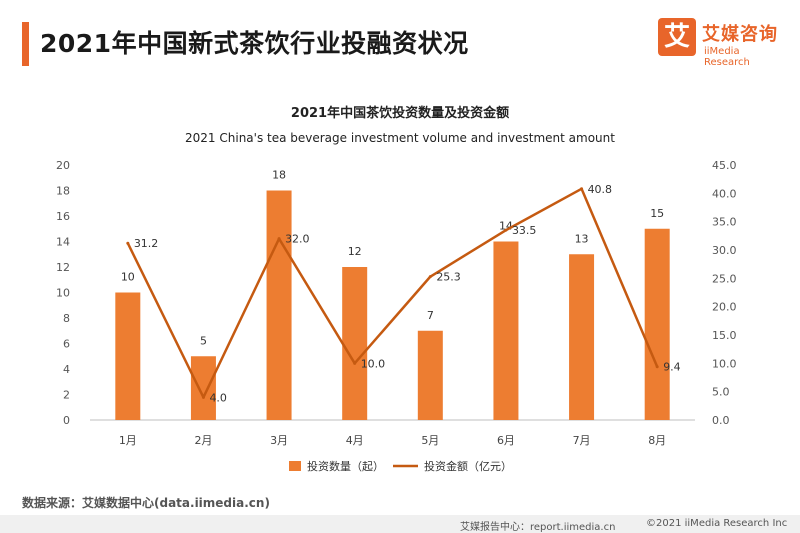 The height and width of the screenshot is (533, 800). Describe the element at coordinates (724, 222) in the screenshot. I see `y-right-tick-label: 35.0` at that location.